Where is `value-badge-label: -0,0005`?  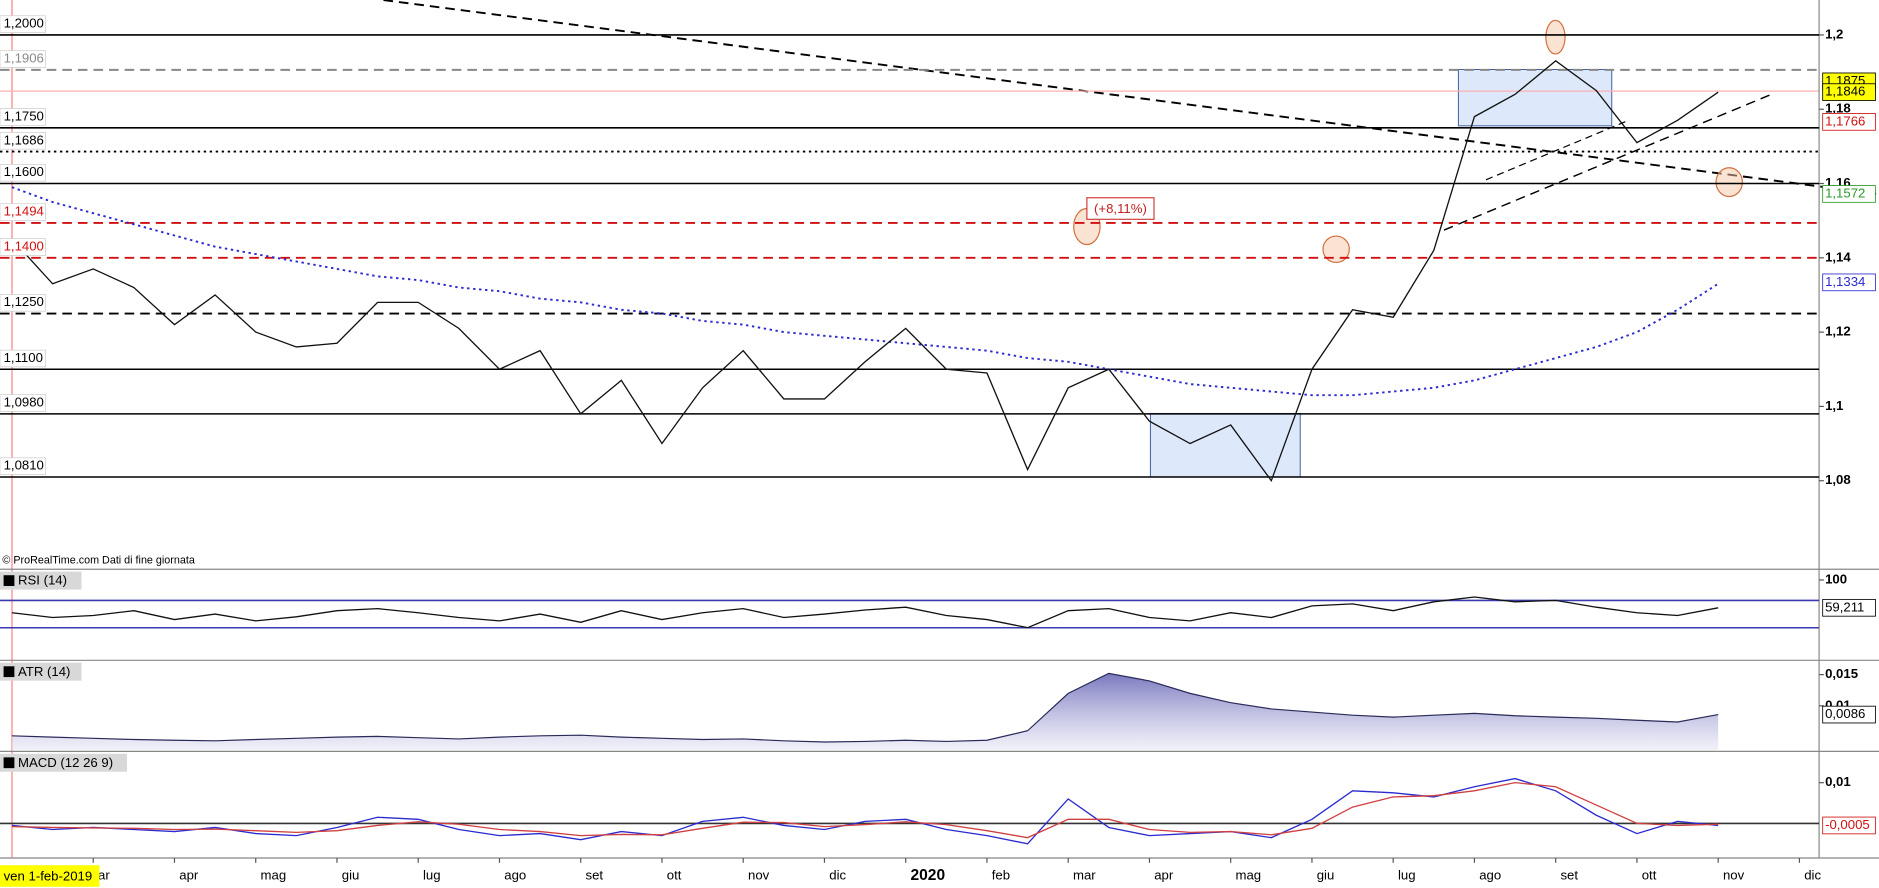 value-badge-label: -0,0005 is located at coordinates (1847, 824).